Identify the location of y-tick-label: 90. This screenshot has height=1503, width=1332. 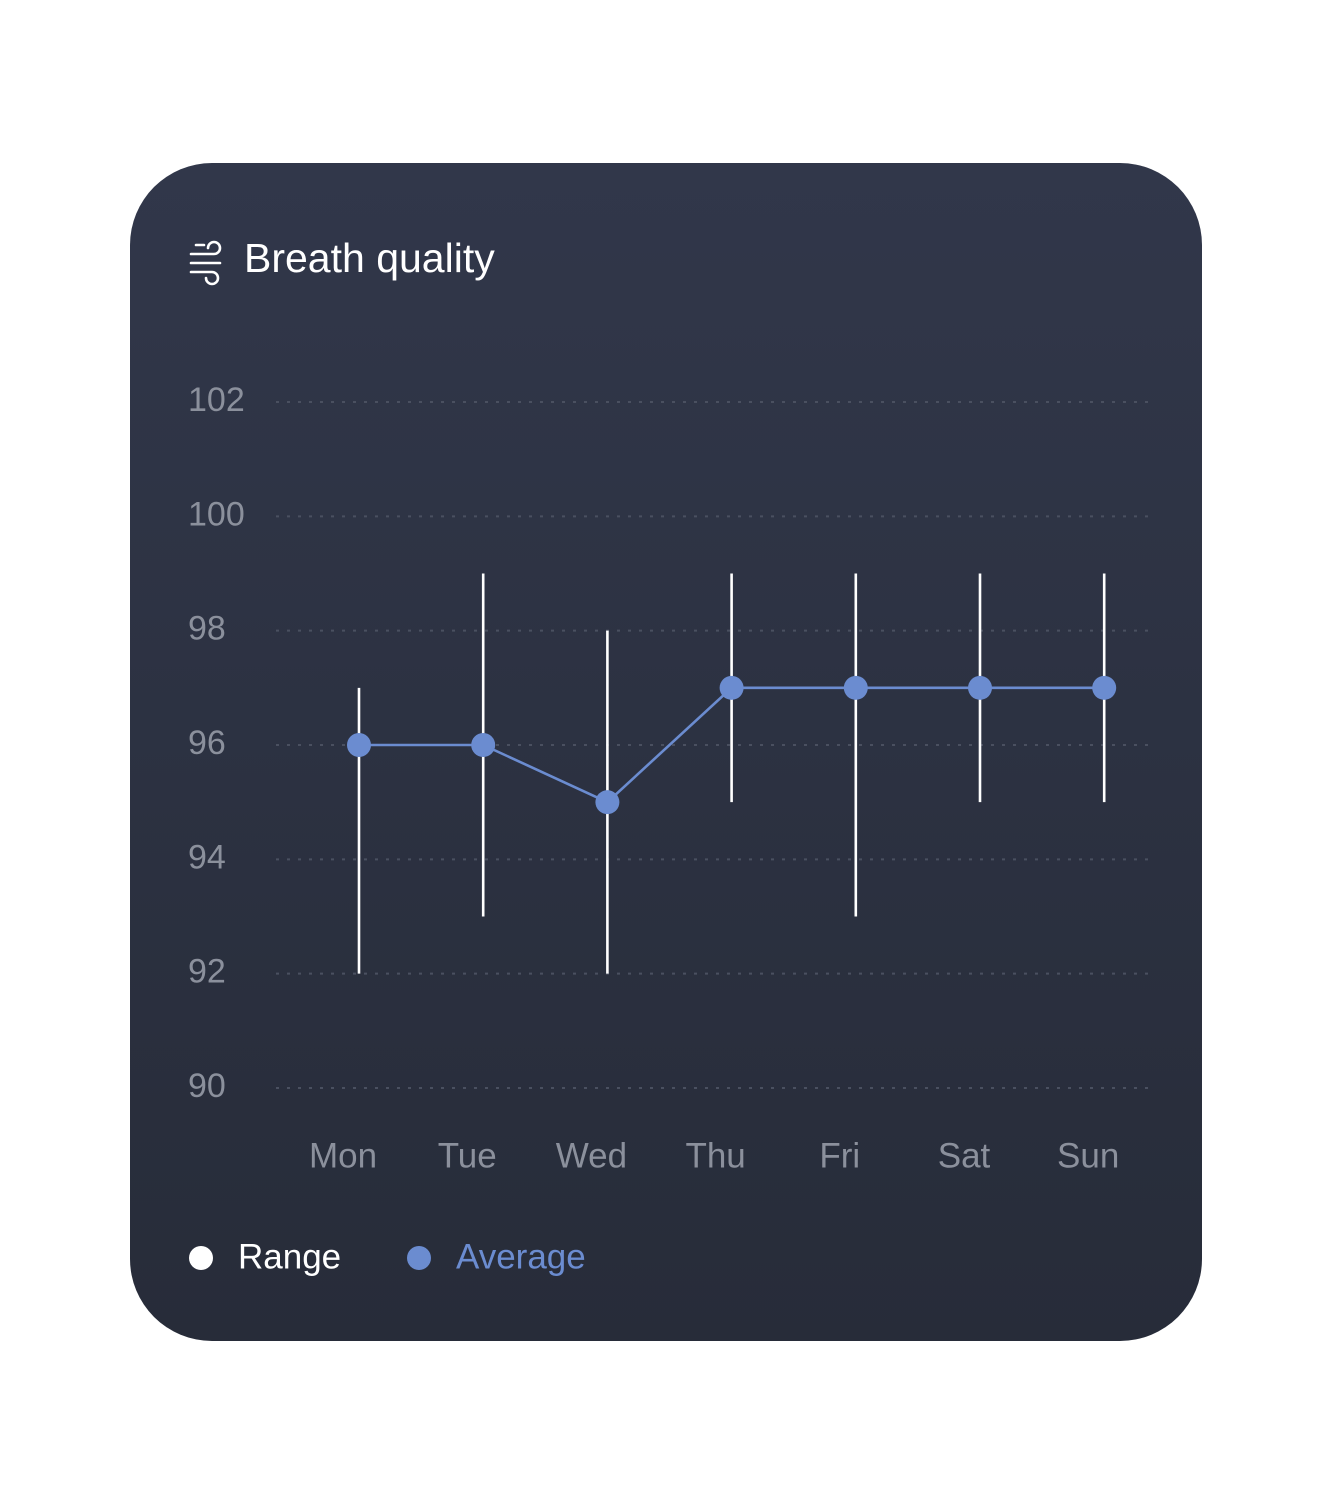
(207, 1086).